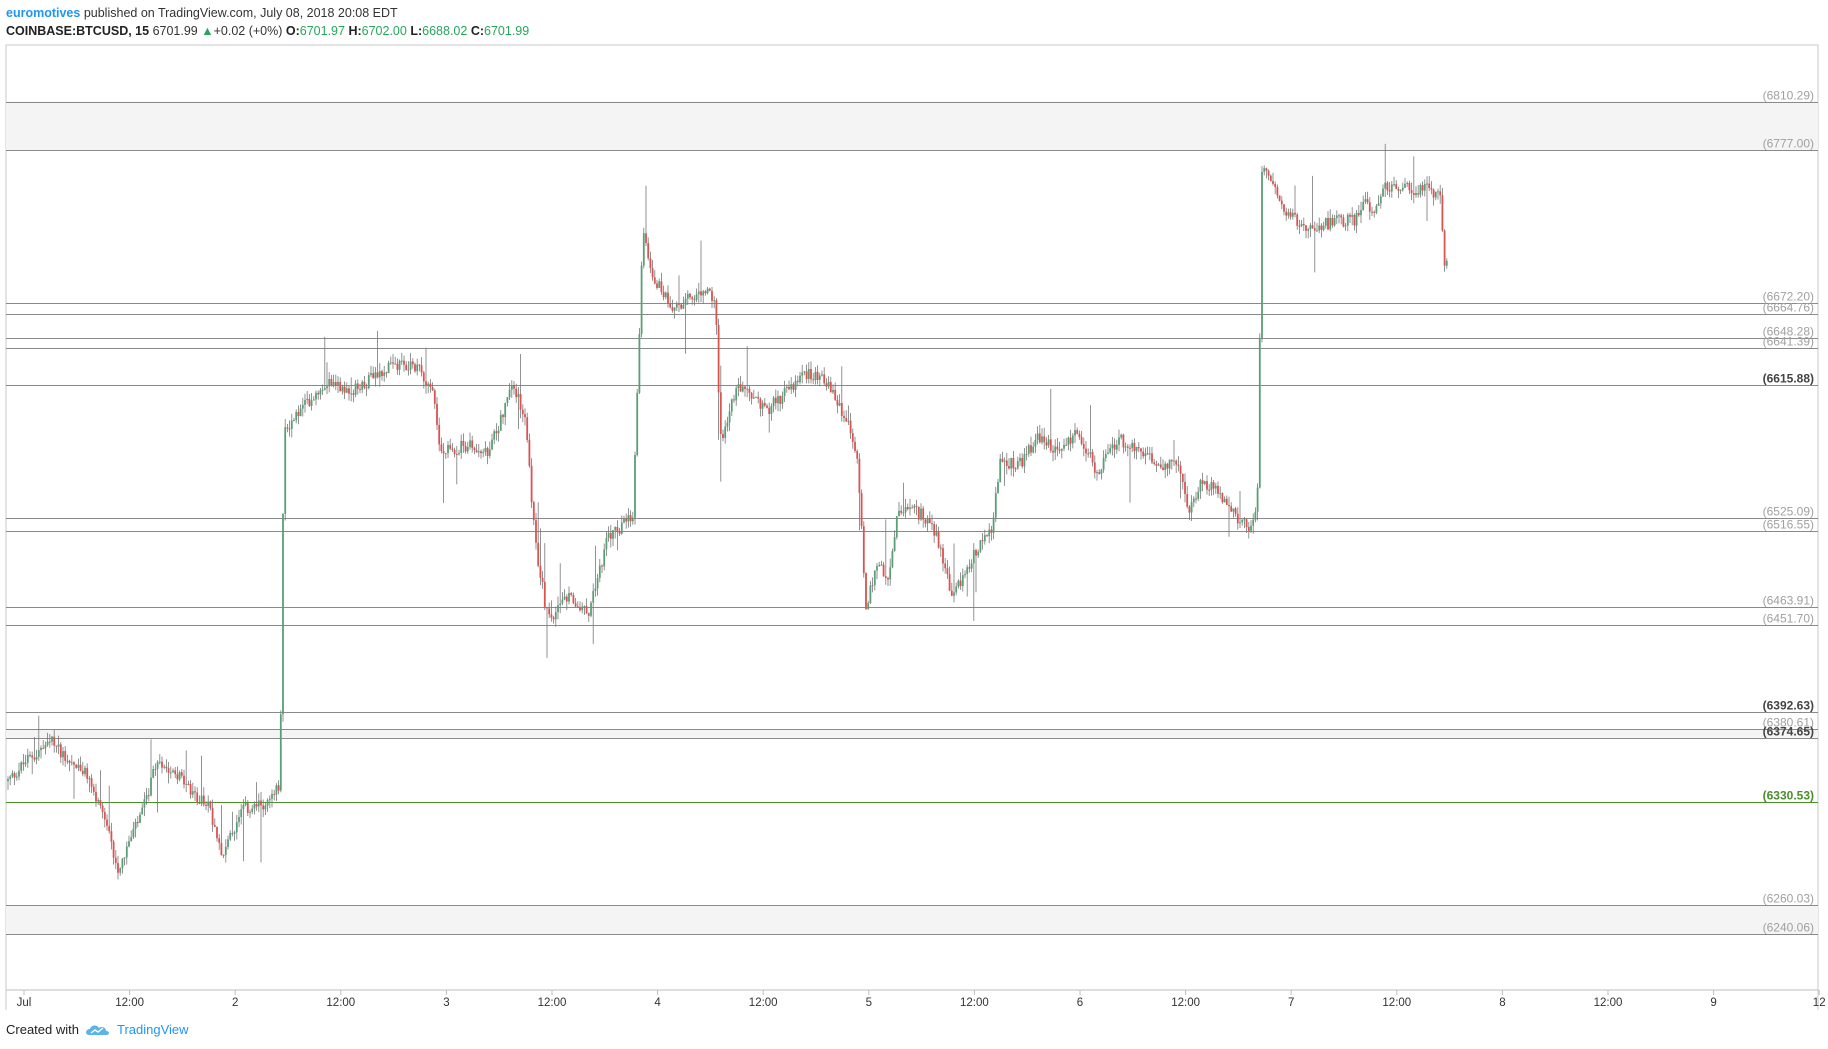 This screenshot has height=1049, width=1828. What do you see at coordinates (1788, 379) in the screenshot?
I see `level-label: (6615.88)` at bounding box center [1788, 379].